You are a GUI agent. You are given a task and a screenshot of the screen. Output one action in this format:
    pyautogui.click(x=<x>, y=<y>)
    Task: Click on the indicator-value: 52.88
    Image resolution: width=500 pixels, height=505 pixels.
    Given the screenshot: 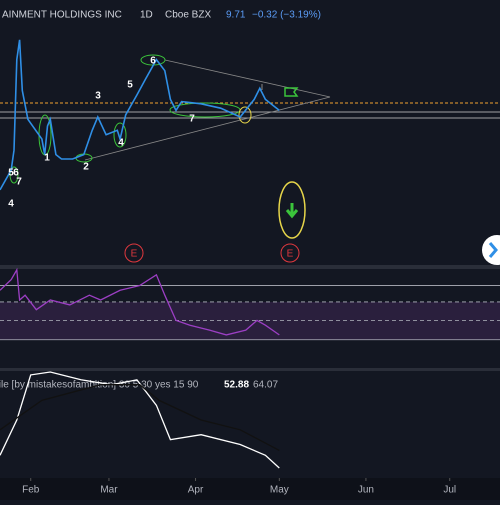 What is the action you would take?
    pyautogui.click(x=236, y=385)
    